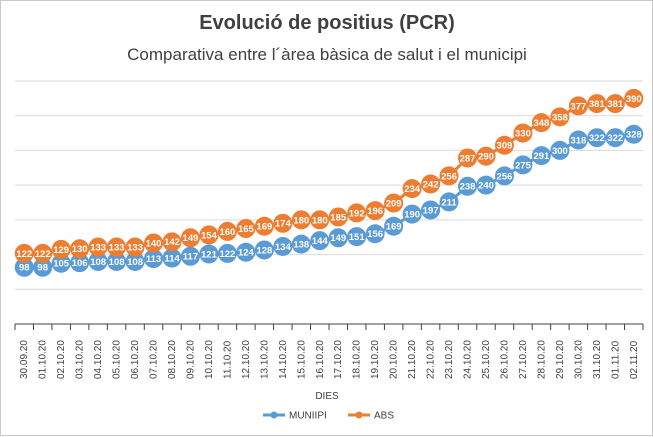 This screenshot has height=437, width=653. What do you see at coordinates (246, 359) in the screenshot?
I see `x-tick-label: 12.10.20` at bounding box center [246, 359].